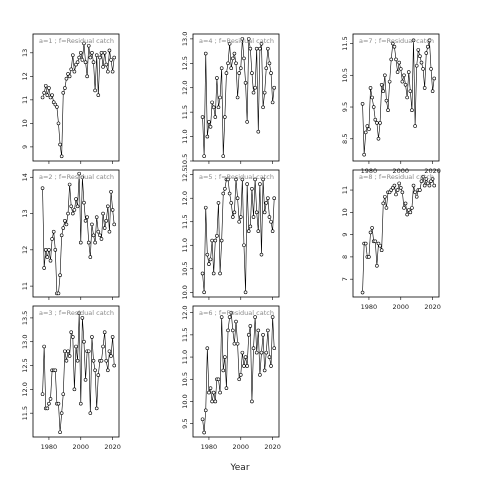 The height and width of the screenshot is (480, 480). I want to click on y-tick-label: 12.5, so click(185, 63).